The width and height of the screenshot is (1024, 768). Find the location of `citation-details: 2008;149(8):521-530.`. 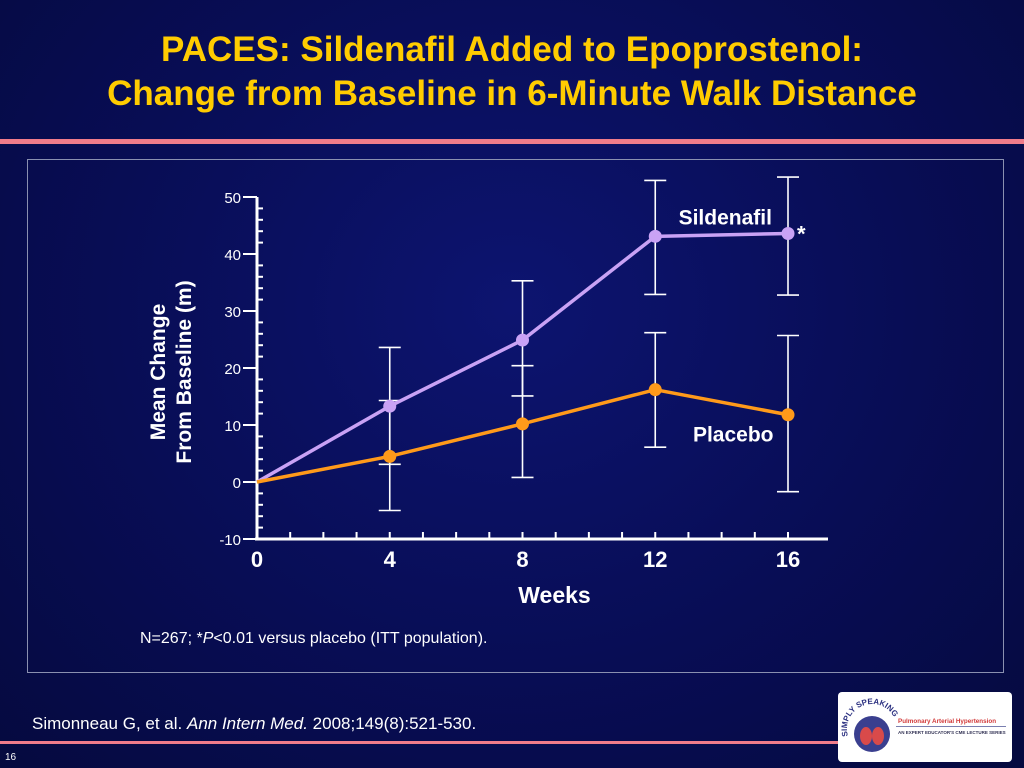

citation-details: 2008;149(8):521-530. is located at coordinates (392, 723).